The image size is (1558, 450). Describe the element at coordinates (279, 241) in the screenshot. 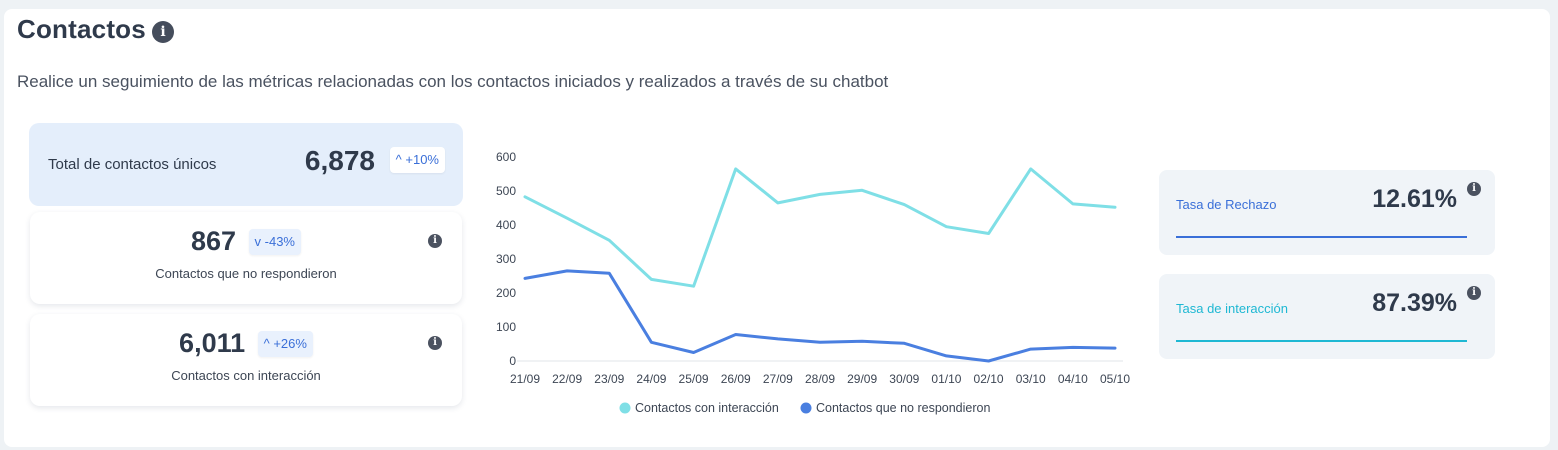

I see `kpi-no-response-change: -43%` at that location.